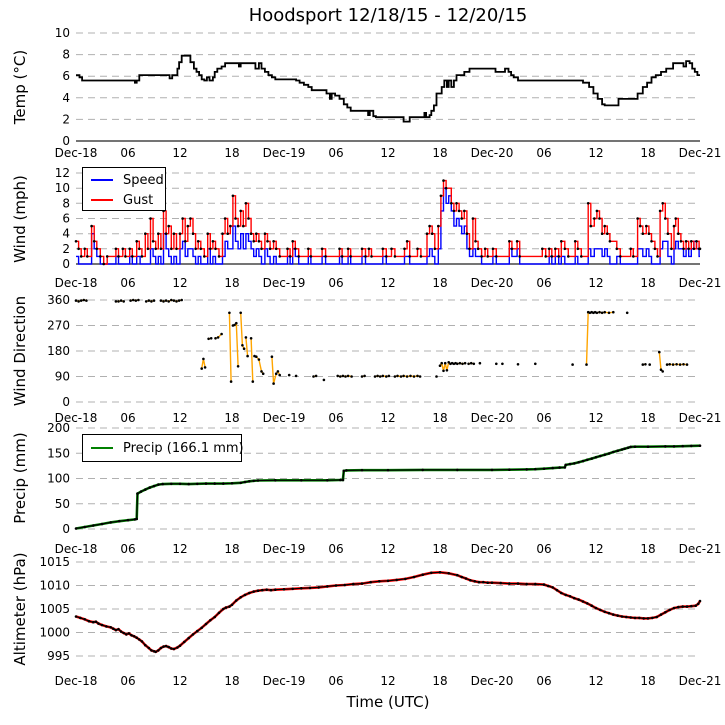 The image size is (725, 725). Describe the element at coordinates (439, 418) in the screenshot. I see `wind_dir-xtick-label: 18` at that location.